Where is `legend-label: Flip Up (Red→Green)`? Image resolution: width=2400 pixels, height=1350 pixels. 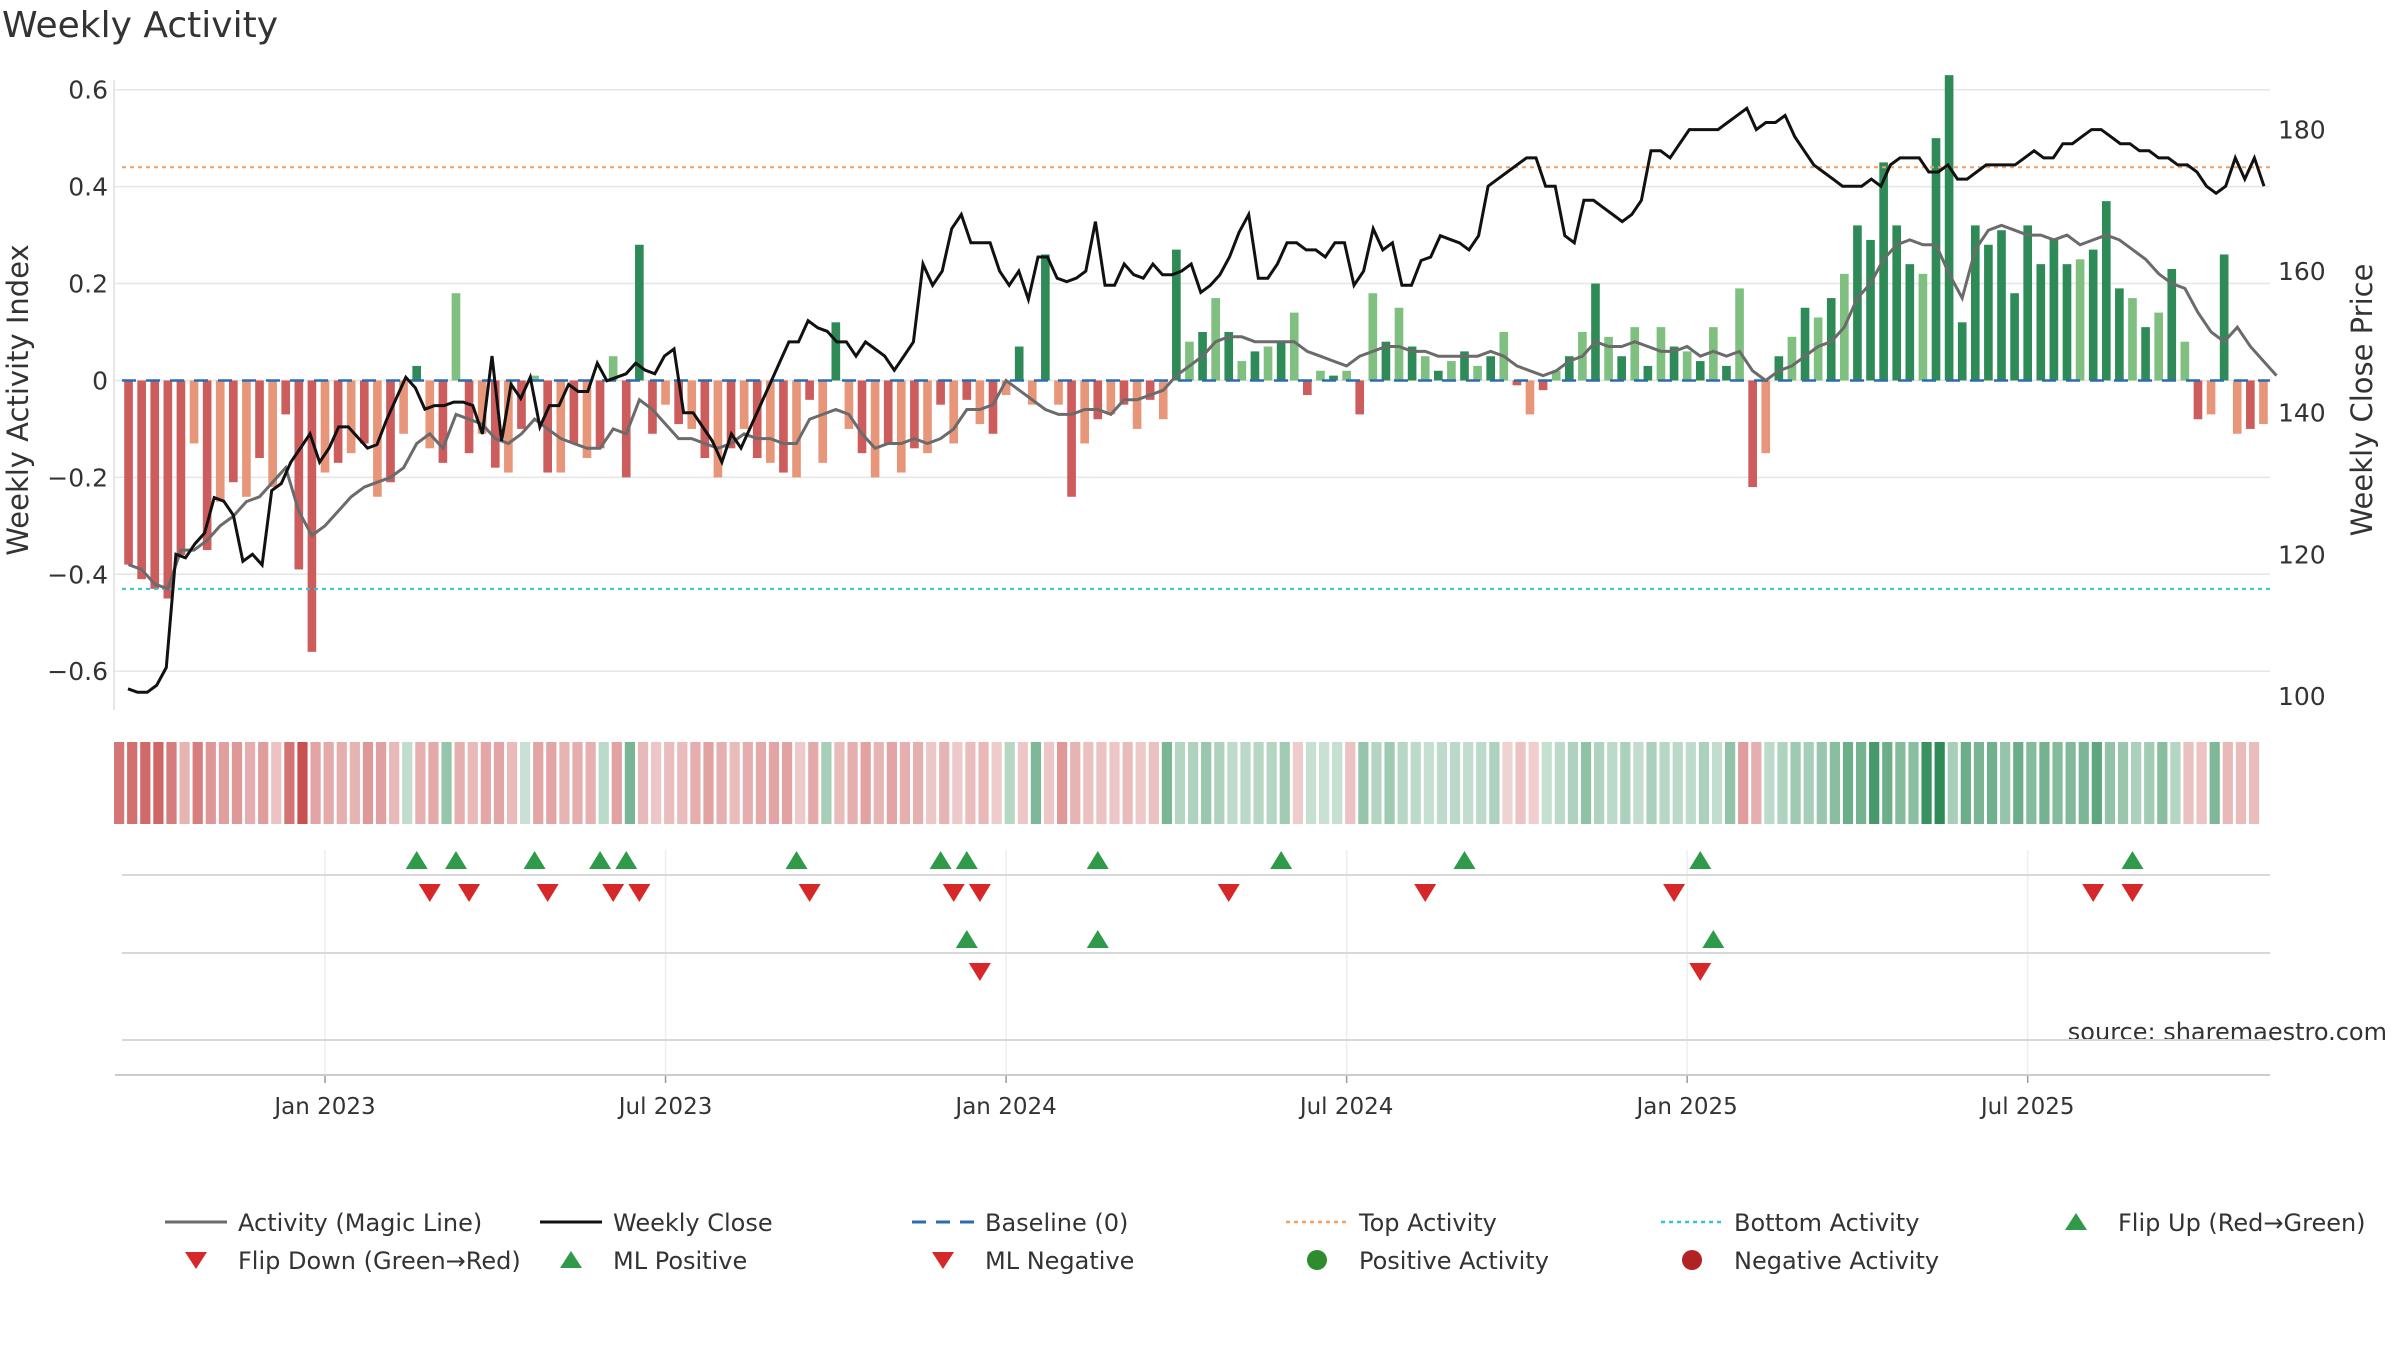 legend-label: Flip Up (Red→Green) is located at coordinates (2242, 1223).